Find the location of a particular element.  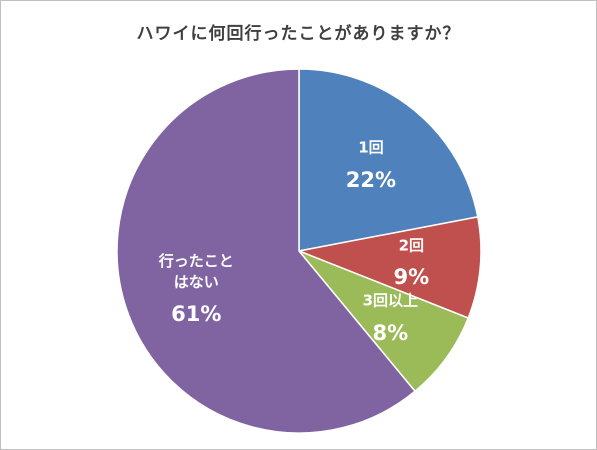

chart-title: ハワイに何回行ったことがありますか？ is located at coordinates (298, 34).